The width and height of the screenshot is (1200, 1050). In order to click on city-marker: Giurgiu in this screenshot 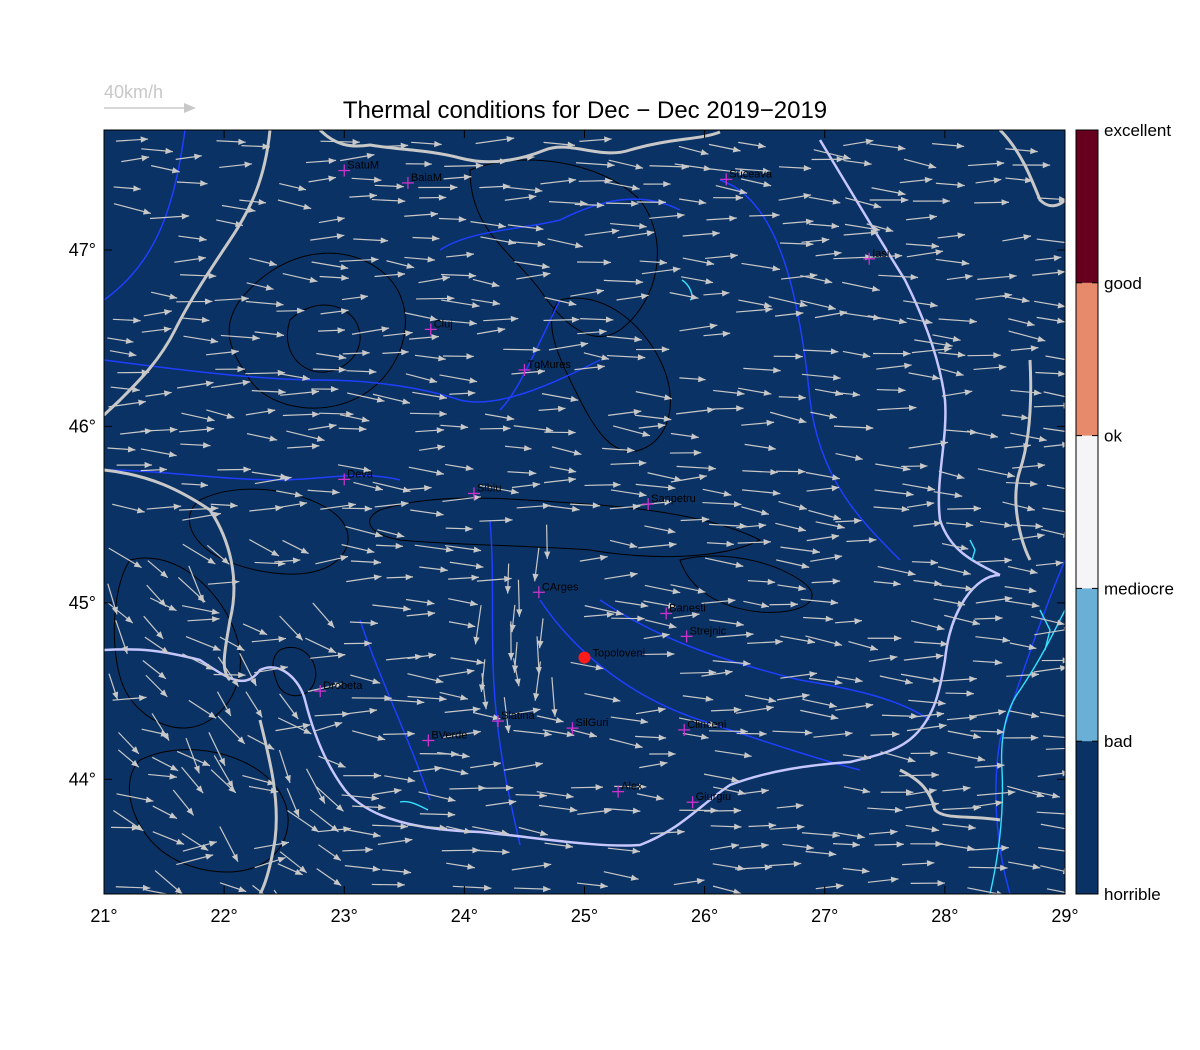, I will do `click(708, 800)`.